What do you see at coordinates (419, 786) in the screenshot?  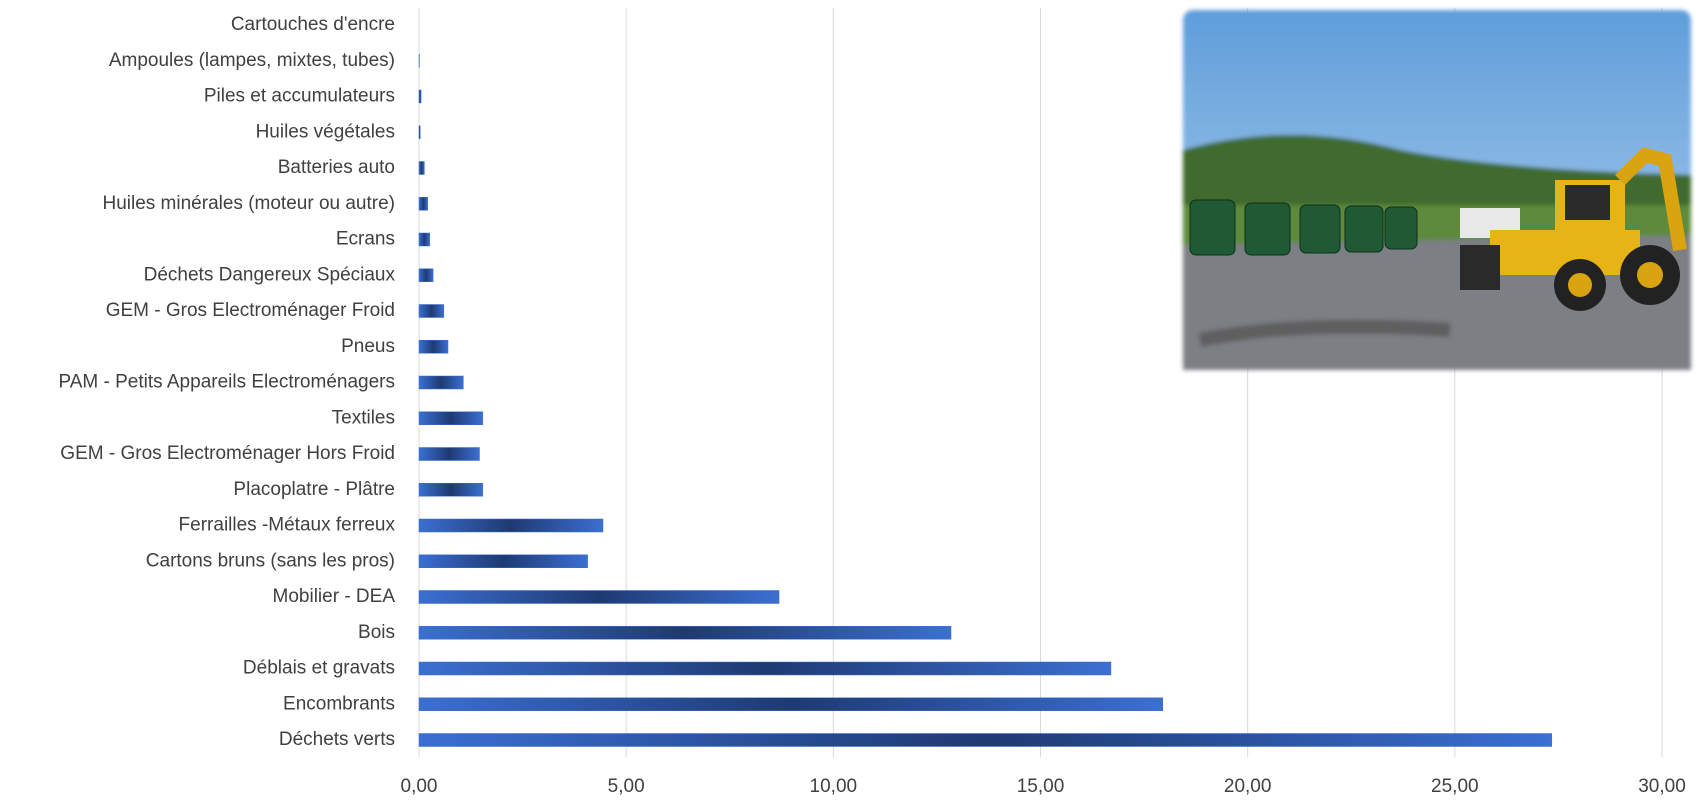 I see `x-tick-label: 0,00` at bounding box center [419, 786].